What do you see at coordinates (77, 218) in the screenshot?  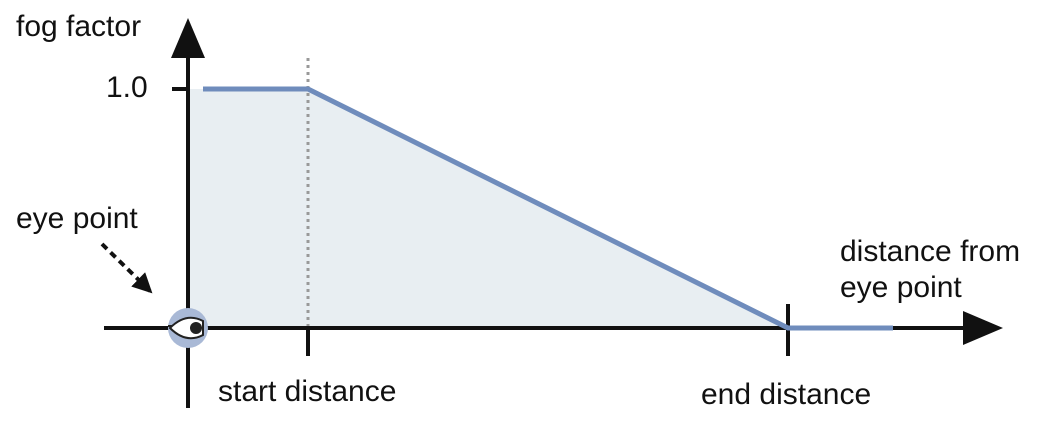 I see `eye-point-label: eye point` at bounding box center [77, 218].